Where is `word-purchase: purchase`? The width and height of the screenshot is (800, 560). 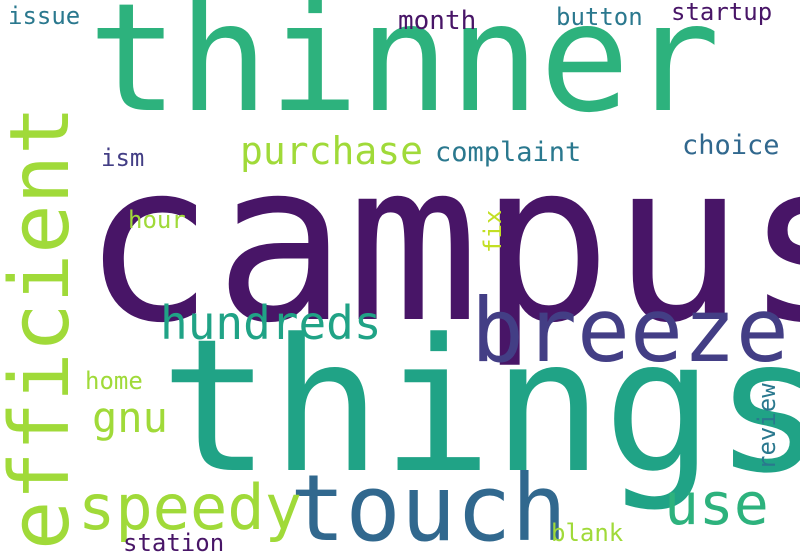 word-purchase: purchase is located at coordinates (332, 151).